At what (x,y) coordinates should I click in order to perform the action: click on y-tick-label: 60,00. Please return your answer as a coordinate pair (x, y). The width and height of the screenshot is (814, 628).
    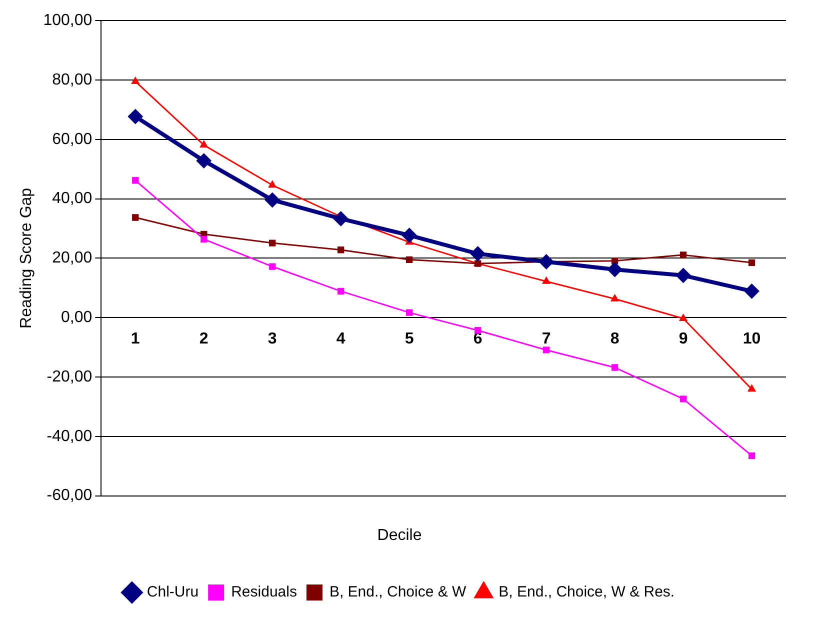
    Looking at the image, I should click on (72, 139).